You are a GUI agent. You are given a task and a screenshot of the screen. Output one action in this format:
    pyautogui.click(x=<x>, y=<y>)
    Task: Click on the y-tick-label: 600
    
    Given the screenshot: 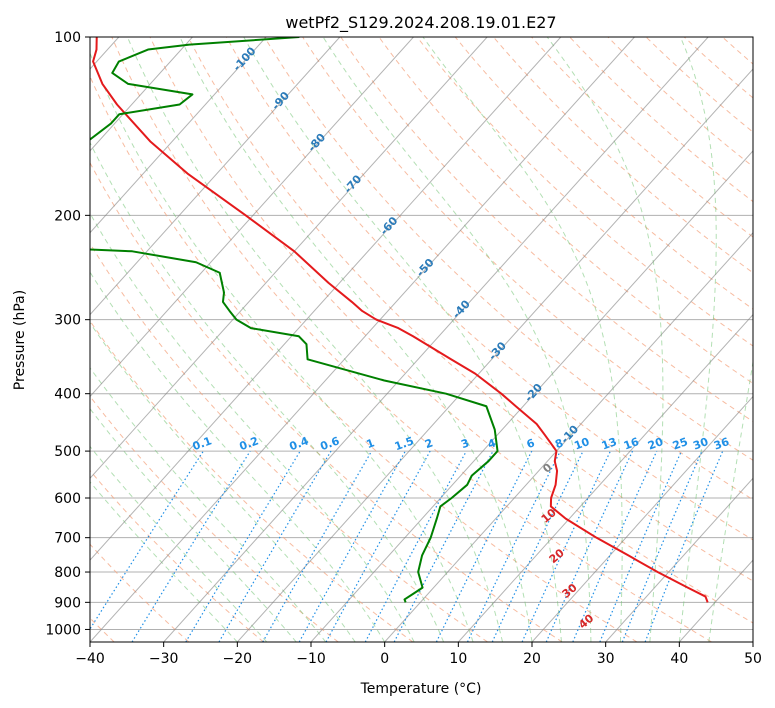 What is the action you would take?
    pyautogui.click(x=67, y=499)
    